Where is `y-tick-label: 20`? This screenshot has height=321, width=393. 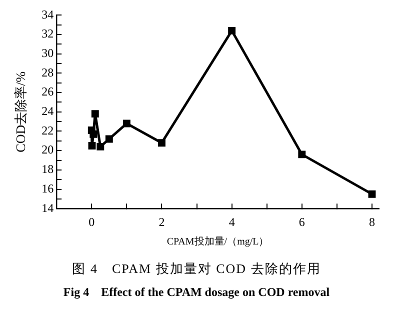 y-tick-label: 20 is located at coordinates (48, 149).